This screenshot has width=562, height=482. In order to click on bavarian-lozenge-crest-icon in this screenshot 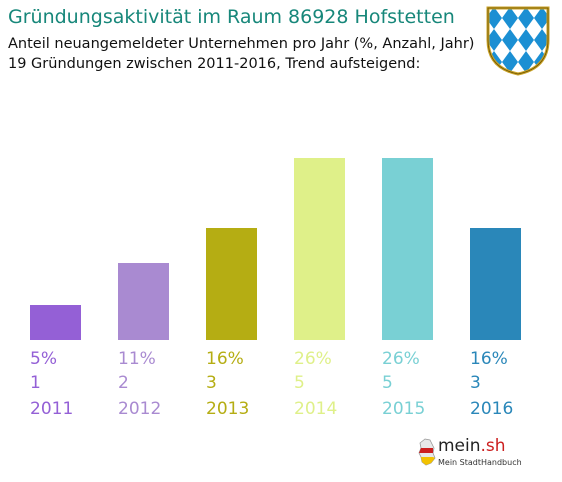, I will do `click(518, 41)`.